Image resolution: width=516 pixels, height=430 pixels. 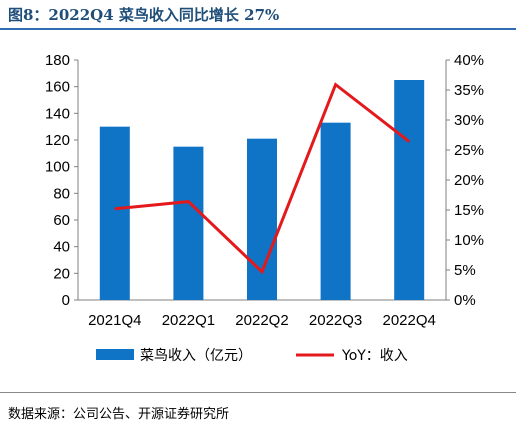 What do you see at coordinates (469, 210) in the screenshot?
I see `right-tick-label: 15%` at bounding box center [469, 210].